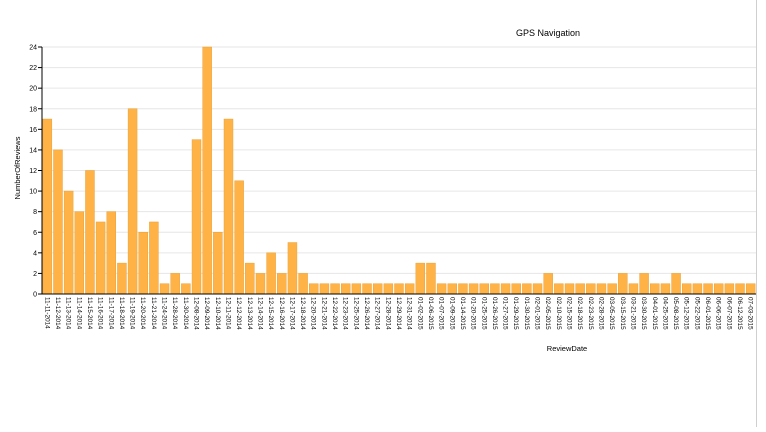  What do you see at coordinates (90, 232) in the screenshot?
I see `bar-11-15-2014` at bounding box center [90, 232].